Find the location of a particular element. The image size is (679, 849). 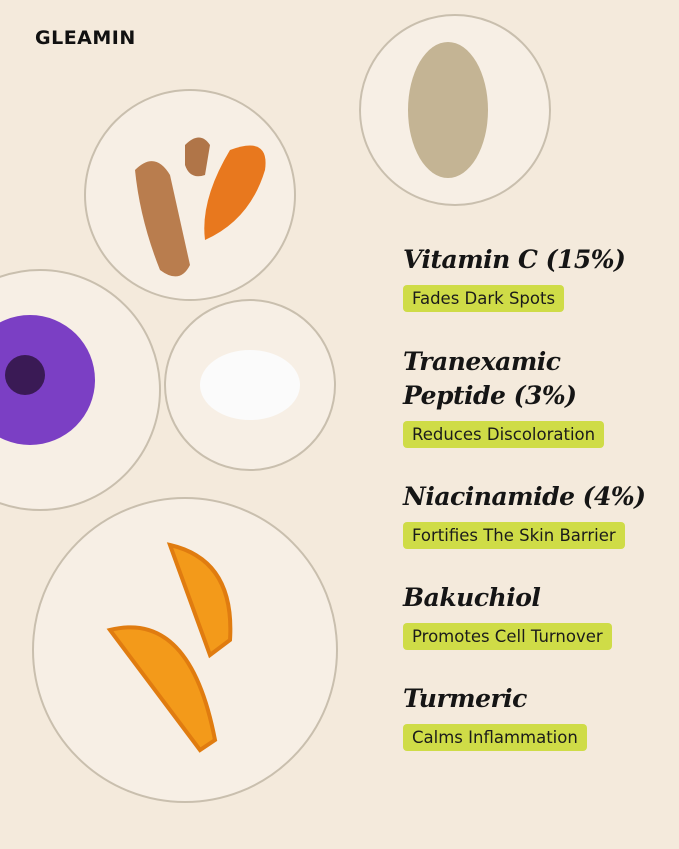

benefit-badge: Calms Inflammation is located at coordinates (495, 737).